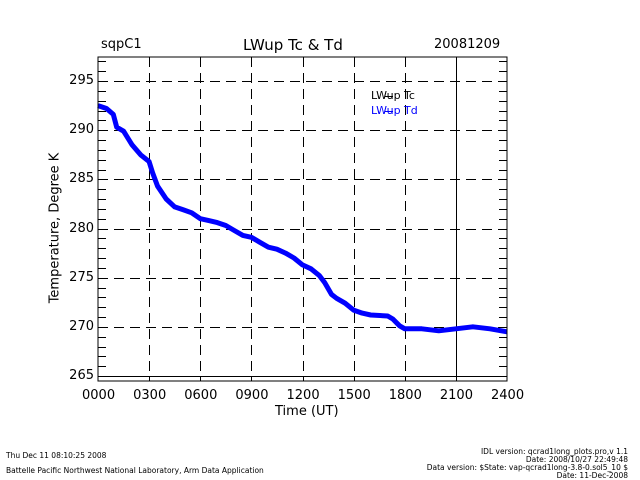 This screenshot has height=480, width=640. I want to click on y-tick-label: 295, so click(81, 80).